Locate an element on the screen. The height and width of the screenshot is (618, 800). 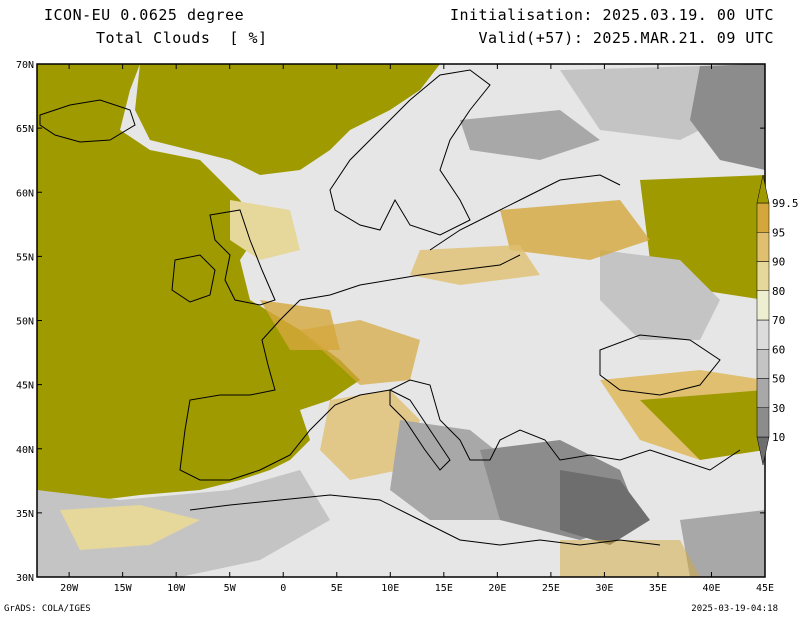
lon-tick-label: 30E is located at coordinates (604, 588).